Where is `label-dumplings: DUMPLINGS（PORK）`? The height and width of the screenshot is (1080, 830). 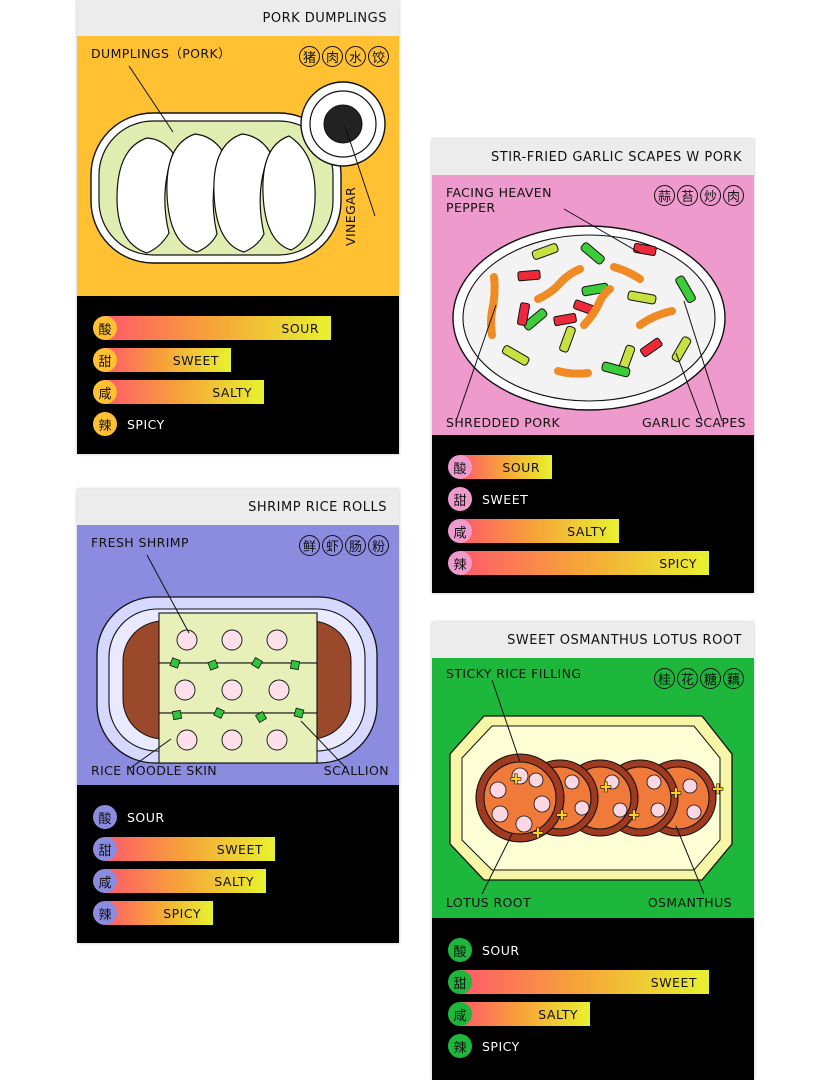 label-dumplings: DUMPLINGS（PORK） is located at coordinates (161, 53).